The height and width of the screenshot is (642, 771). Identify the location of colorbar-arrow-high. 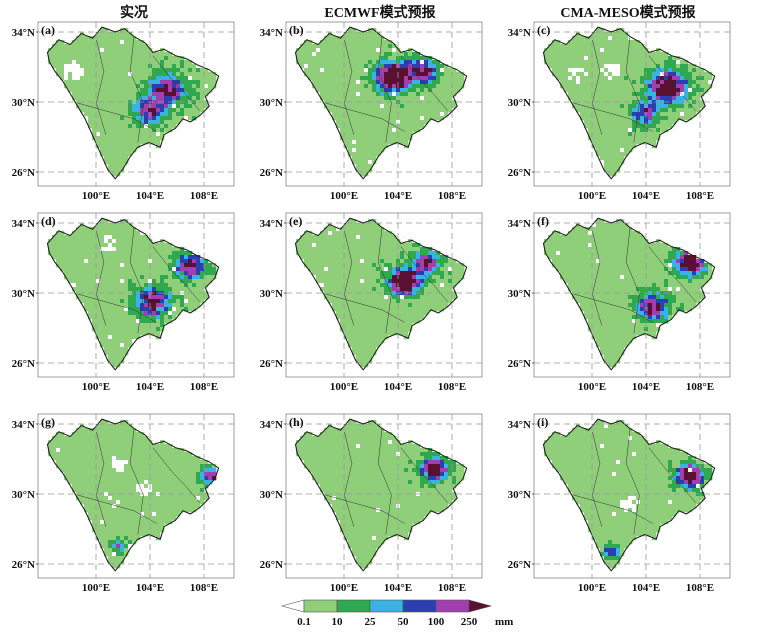
(480, 606).